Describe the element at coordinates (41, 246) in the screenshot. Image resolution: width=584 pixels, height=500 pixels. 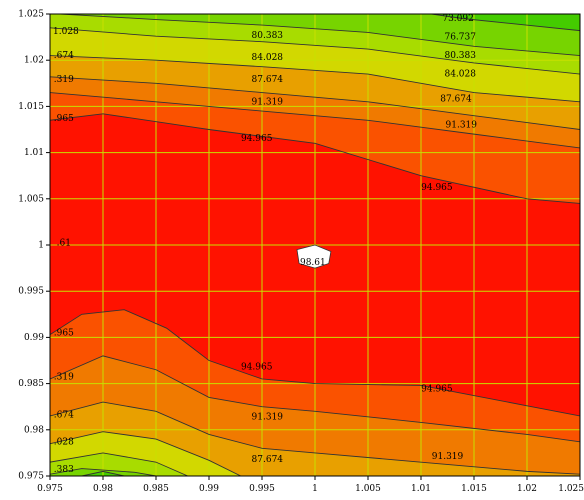
I see `y-tick-label: 1` at that location.